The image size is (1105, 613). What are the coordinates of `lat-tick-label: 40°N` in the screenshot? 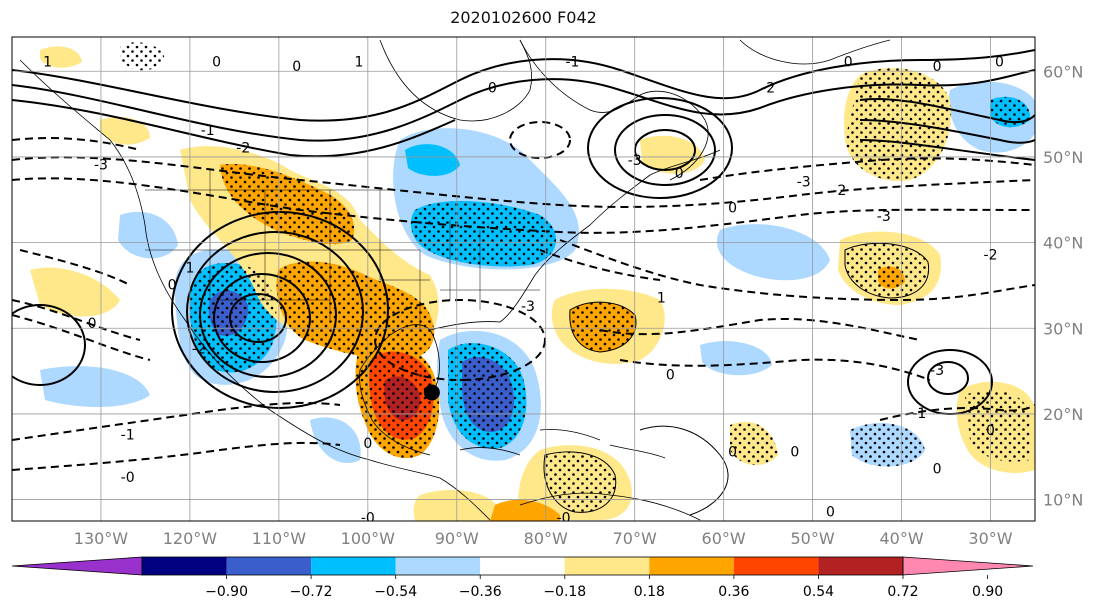 It's located at (1063, 243).